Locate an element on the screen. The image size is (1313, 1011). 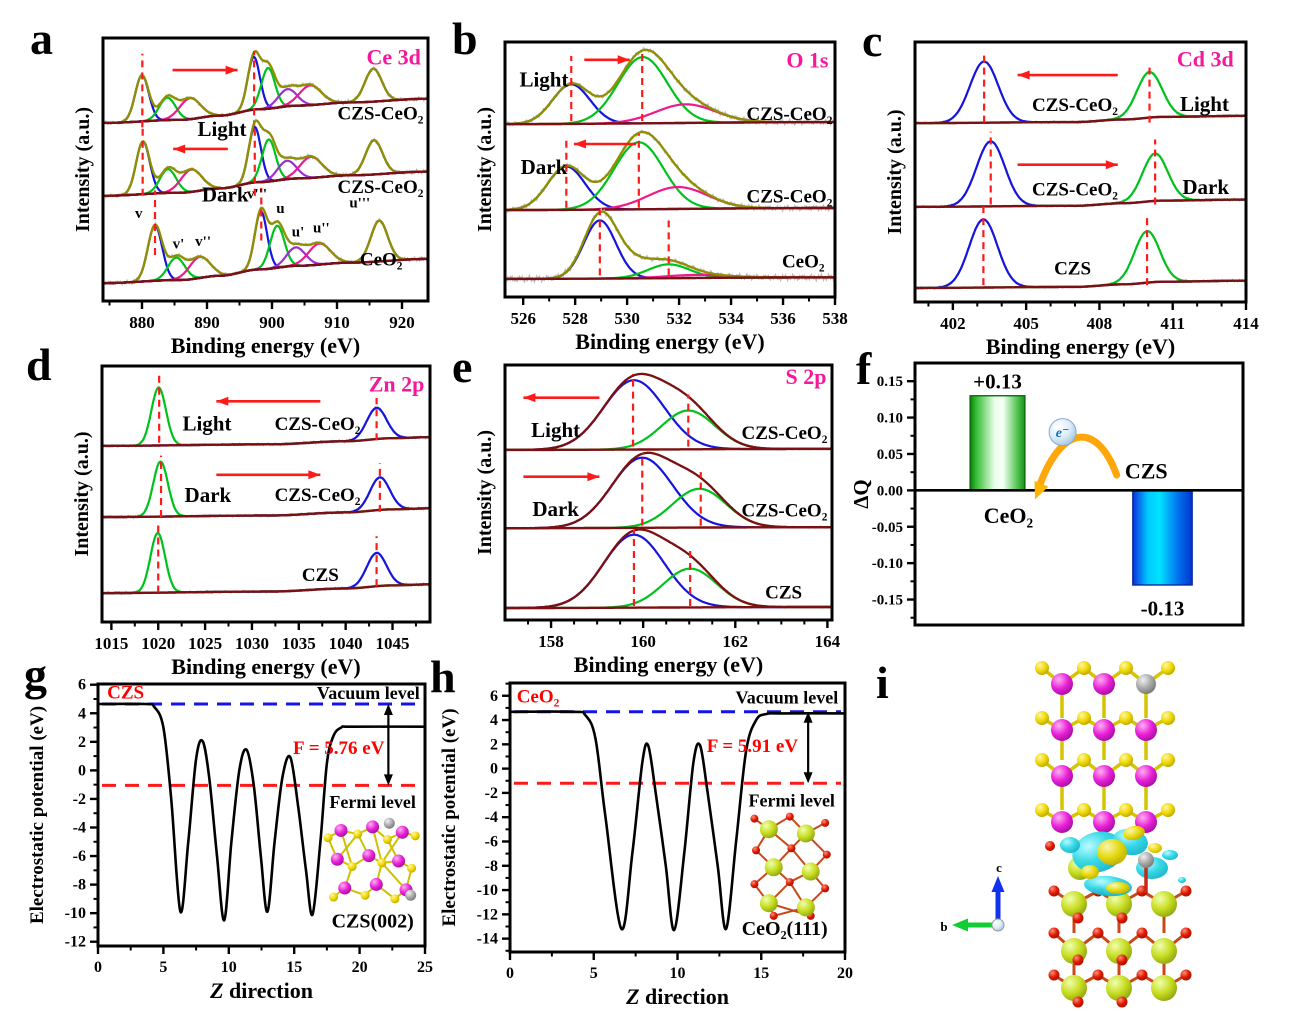
x-tick-label: 890 is located at coordinates (207, 322).